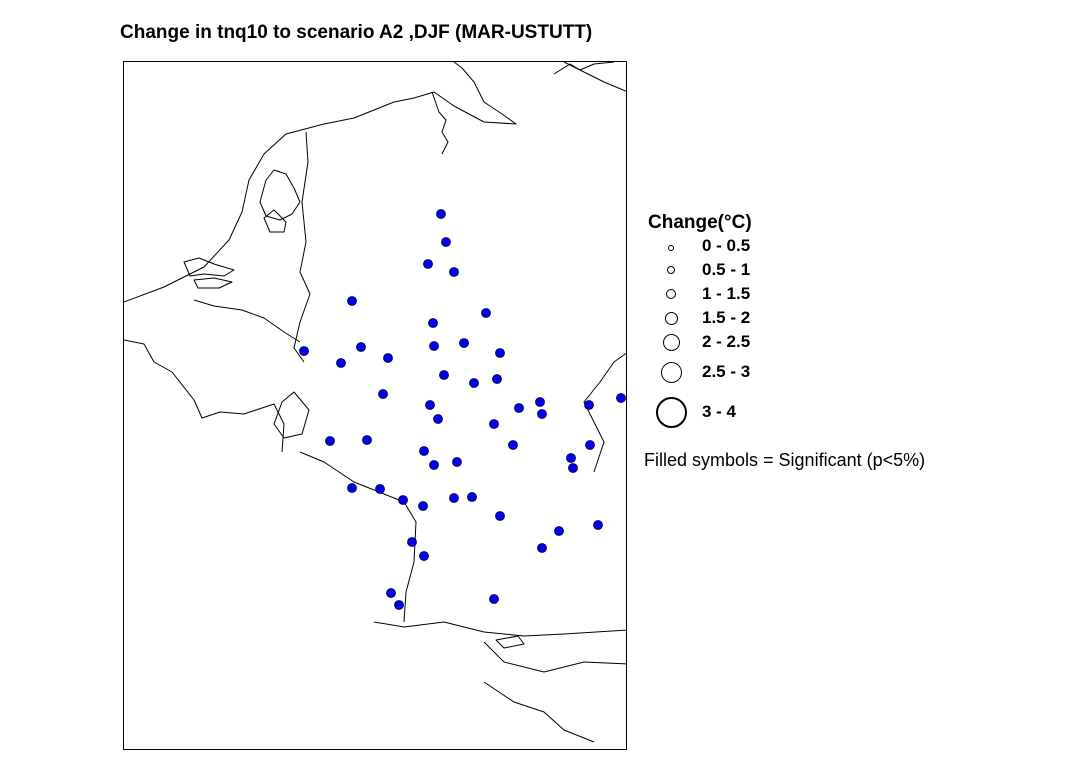  What do you see at coordinates (440, 123) in the screenshot?
I see `coastline-denmark` at bounding box center [440, 123].